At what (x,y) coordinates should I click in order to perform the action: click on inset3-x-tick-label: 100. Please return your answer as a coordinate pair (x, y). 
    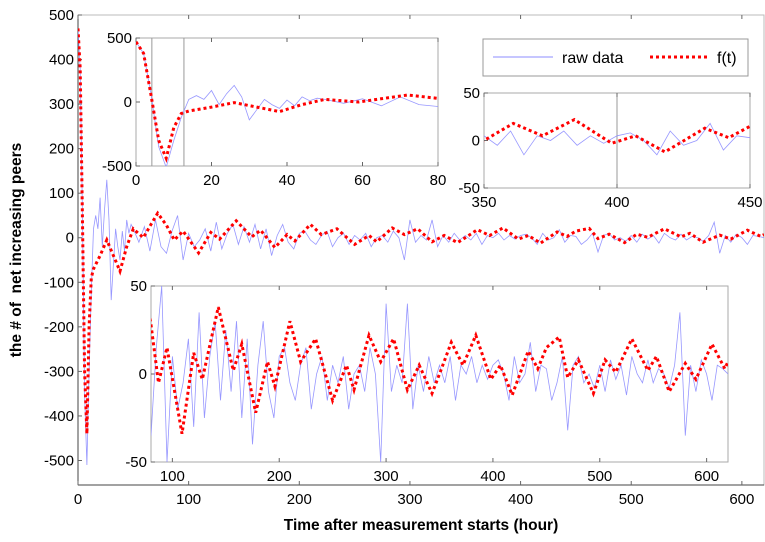
    Looking at the image, I should click on (172, 476).